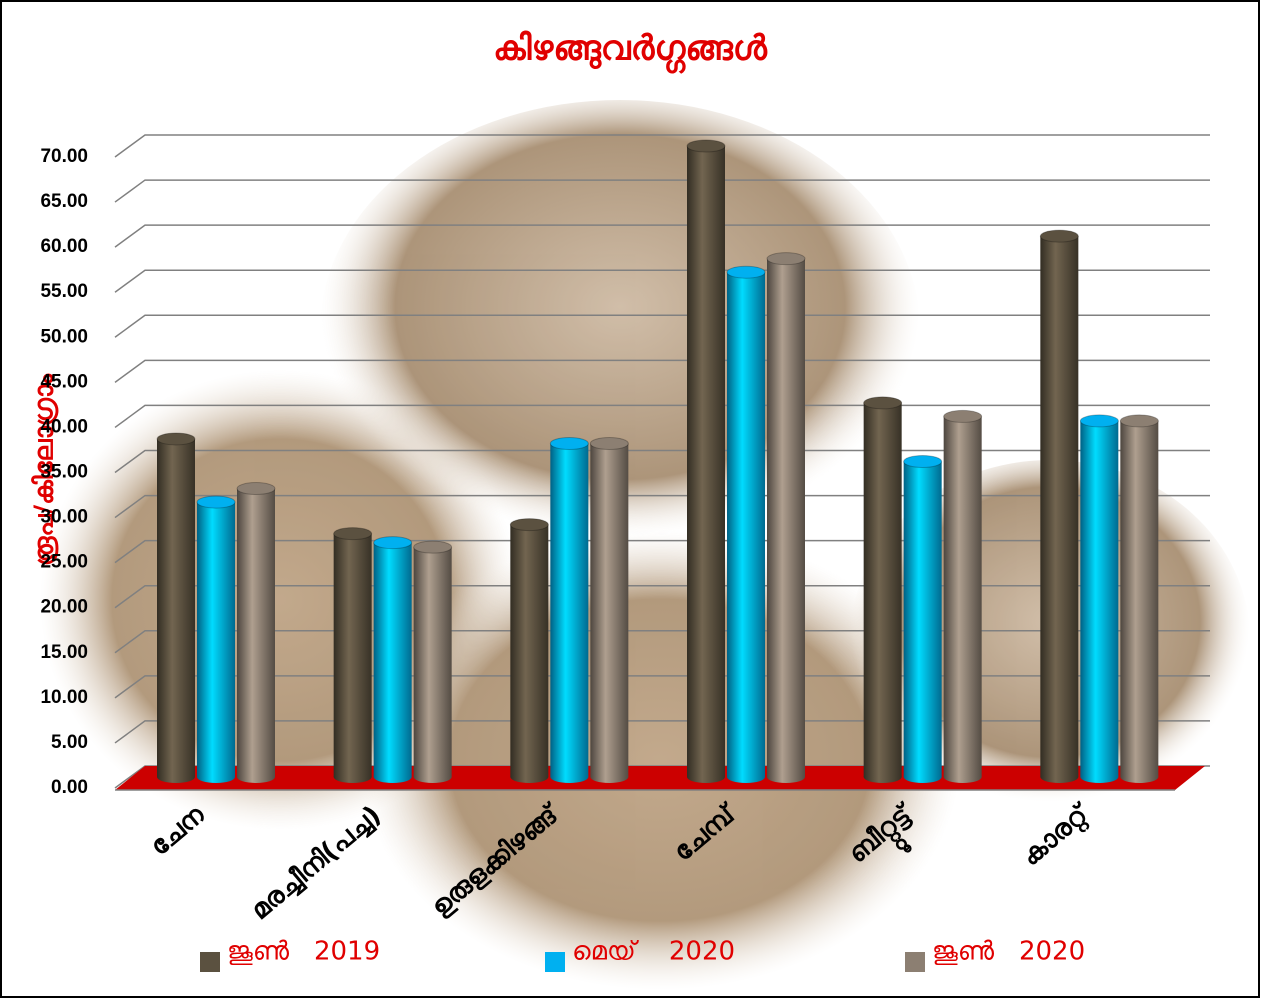 The height and width of the screenshot is (999, 1261). Describe the element at coordinates (303, 952) in the screenshot. I see `legend-label: ജൂൺ 2019` at that location.